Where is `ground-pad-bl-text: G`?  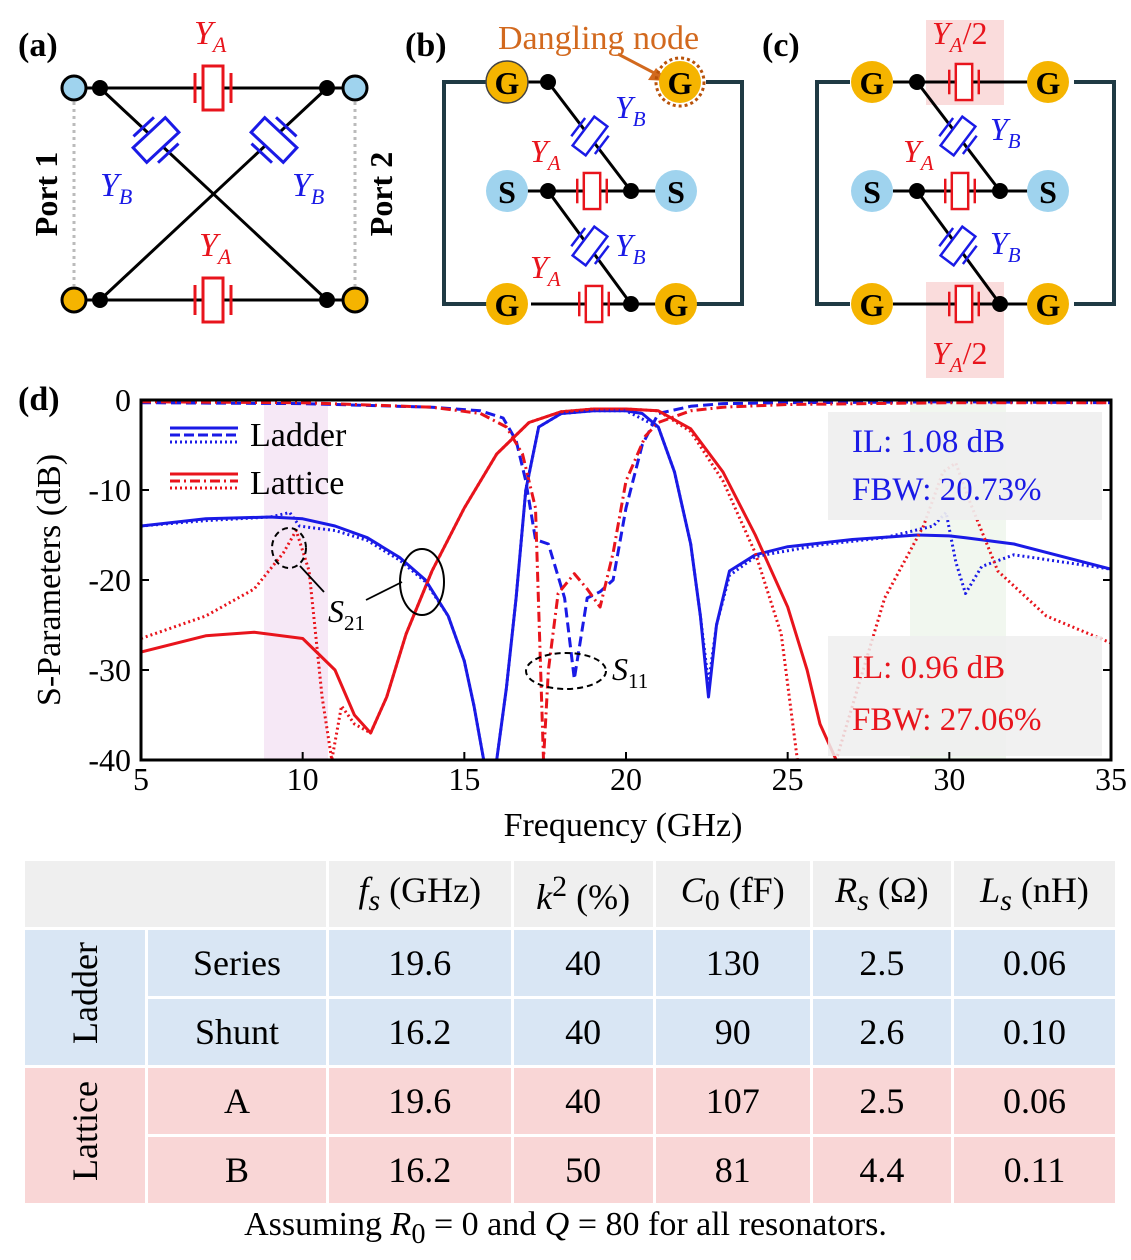 ground-pad-bl-text: G is located at coordinates (507, 305).